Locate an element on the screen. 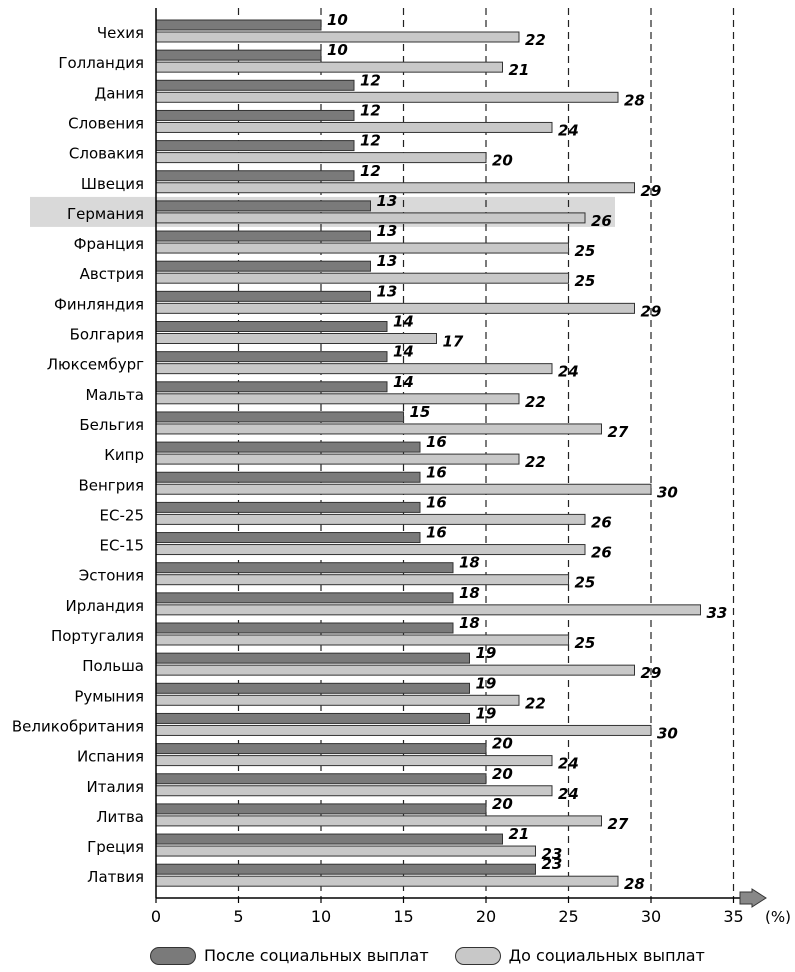 The height and width of the screenshot is (972, 795). x-tick-label: 0 is located at coordinates (156, 916).